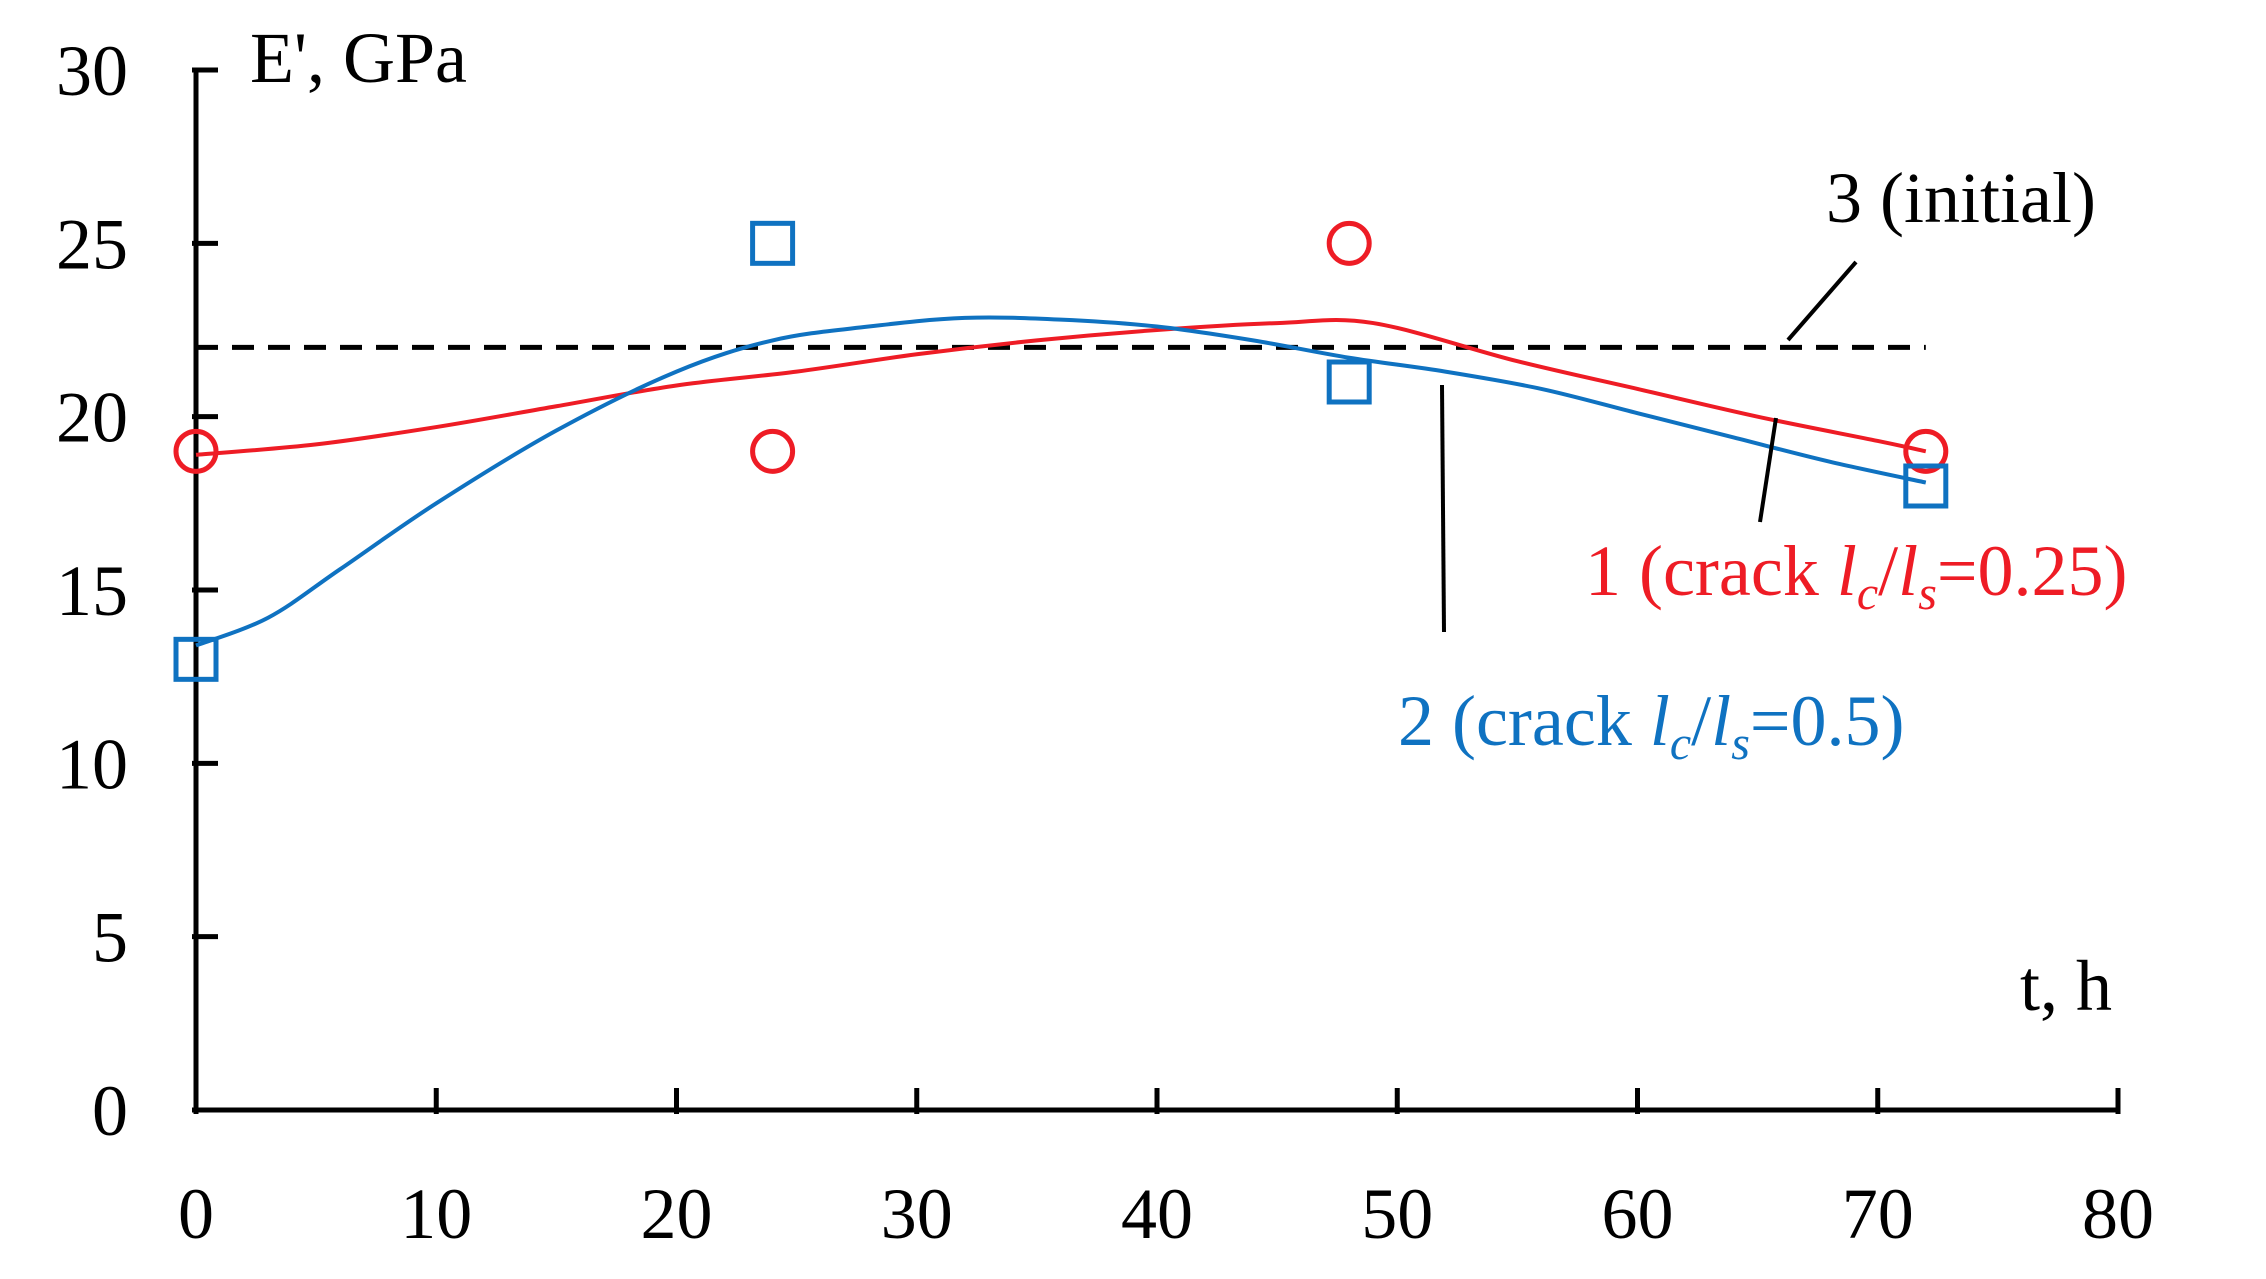 This screenshot has height=1279, width=2266. What do you see at coordinates (92, 418) in the screenshot?
I see `y-tick-label: 20` at bounding box center [92, 418].